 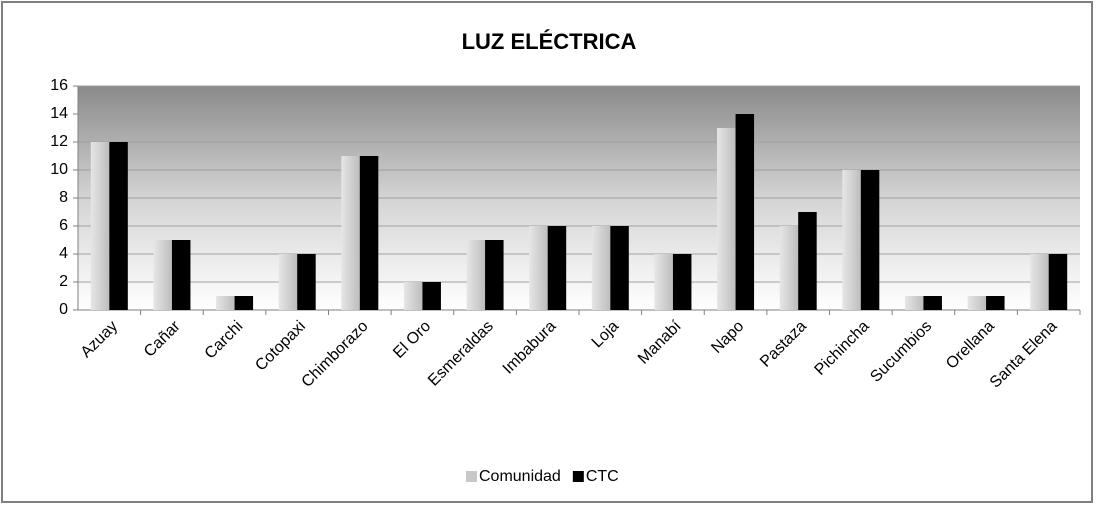 I want to click on legend-label: CTC, so click(x=602, y=476).